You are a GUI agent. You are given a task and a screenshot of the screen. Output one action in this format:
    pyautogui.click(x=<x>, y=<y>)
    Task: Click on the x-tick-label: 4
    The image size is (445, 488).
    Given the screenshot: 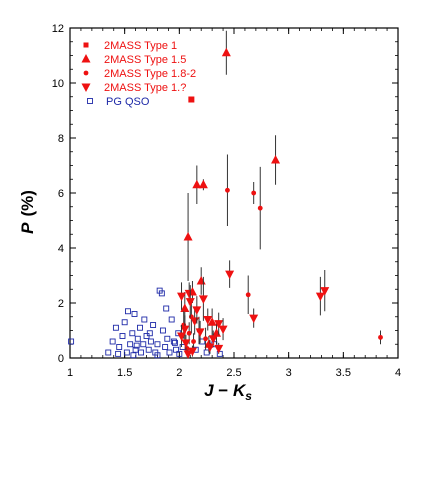 What is the action you would take?
    pyautogui.click(x=398, y=373)
    